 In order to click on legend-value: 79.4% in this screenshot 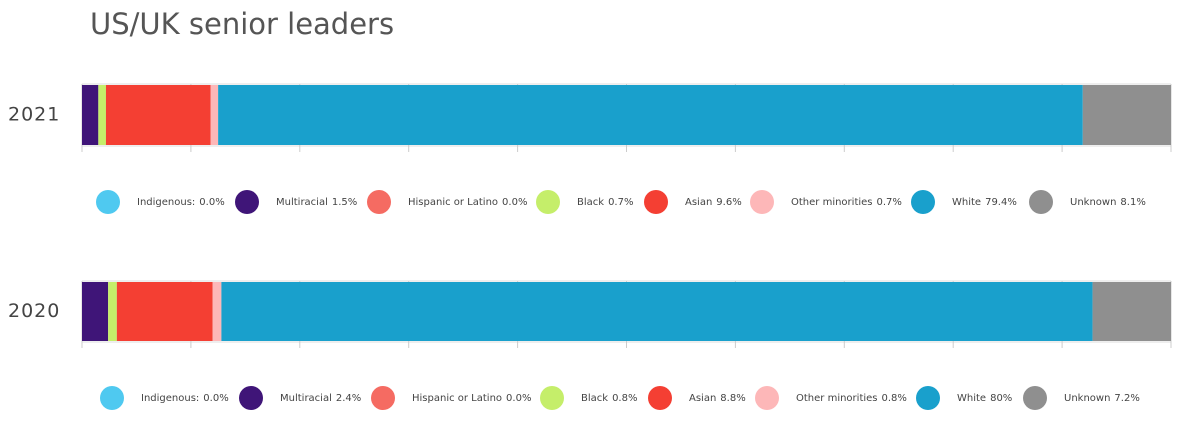, I will do `click(1001, 202)`.